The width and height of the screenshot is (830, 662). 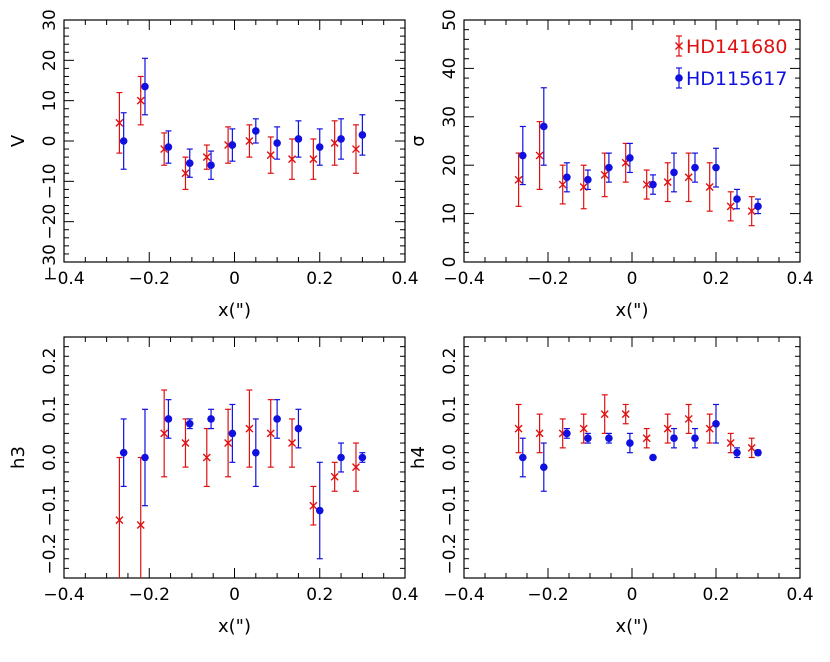 What do you see at coordinates (319, 595) in the screenshot?
I see `h3-x-tick-label: 0.2` at bounding box center [319, 595].